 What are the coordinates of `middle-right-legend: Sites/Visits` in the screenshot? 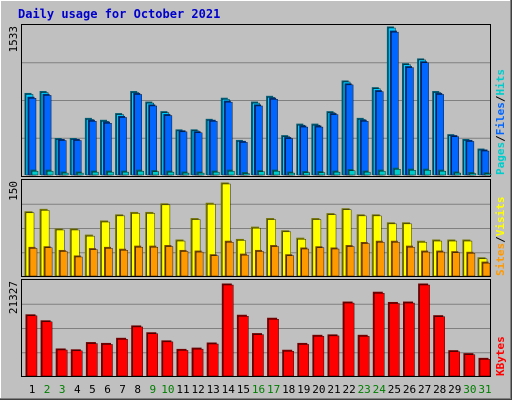 It's located at (500, 237).